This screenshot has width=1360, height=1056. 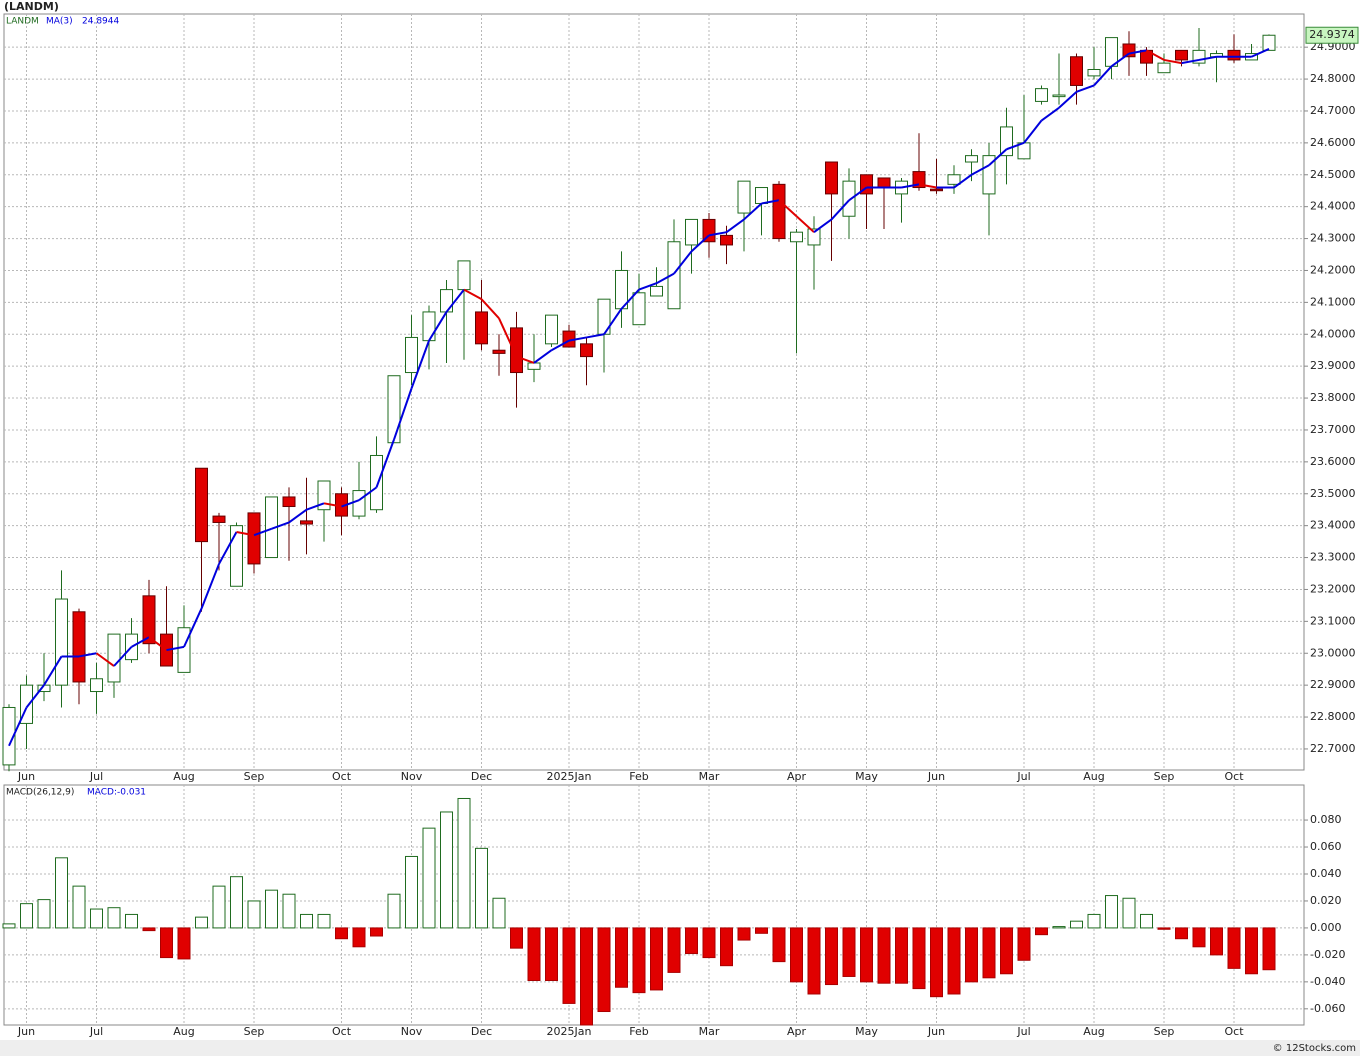 I want to click on macd-legend: MACD(26,12,9), so click(x=40, y=793).